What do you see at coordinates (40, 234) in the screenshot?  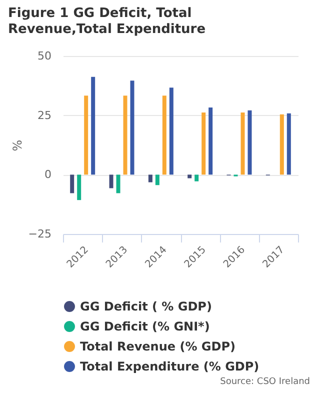 I see `y-tick-label: −25` at bounding box center [40, 234].